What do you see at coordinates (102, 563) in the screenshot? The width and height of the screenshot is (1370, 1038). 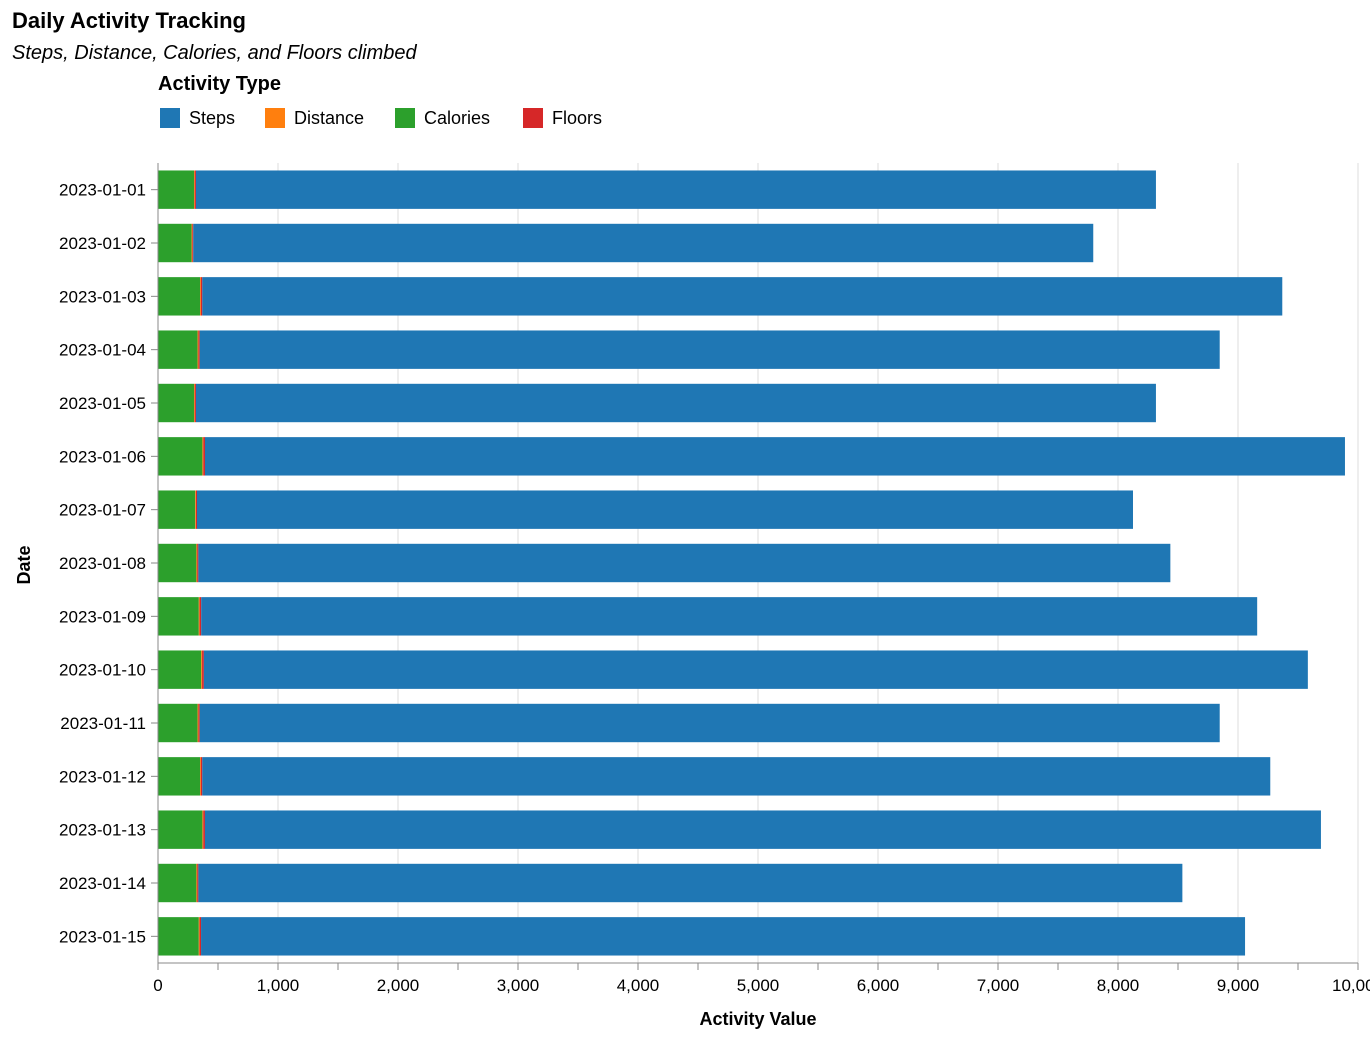 I see `y-tick-label: 2023-01-08` at bounding box center [102, 563].